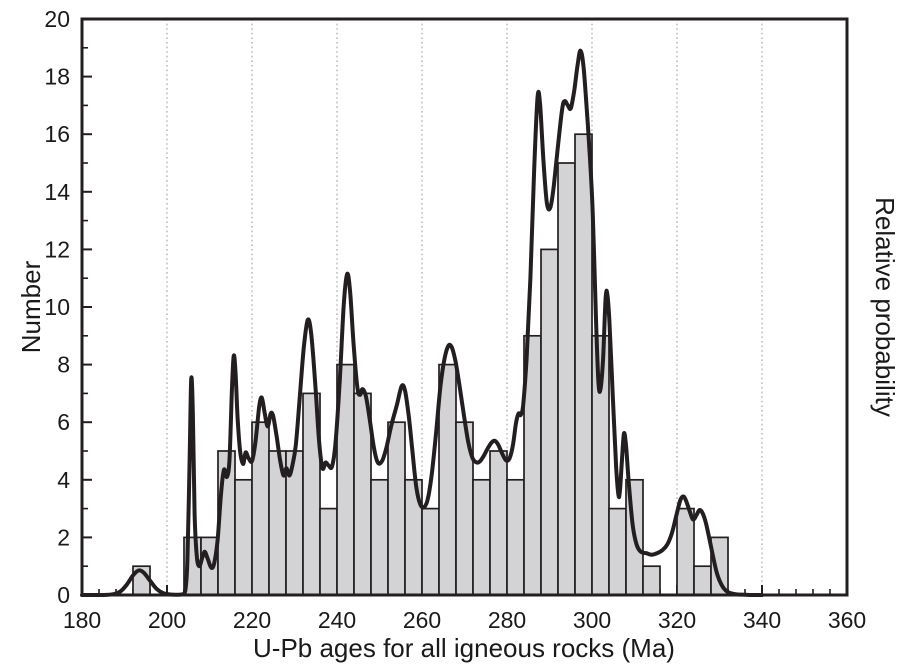 This screenshot has height=666, width=908. What do you see at coordinates (63, 480) in the screenshot?
I see `y-tick-label: 4` at bounding box center [63, 480].